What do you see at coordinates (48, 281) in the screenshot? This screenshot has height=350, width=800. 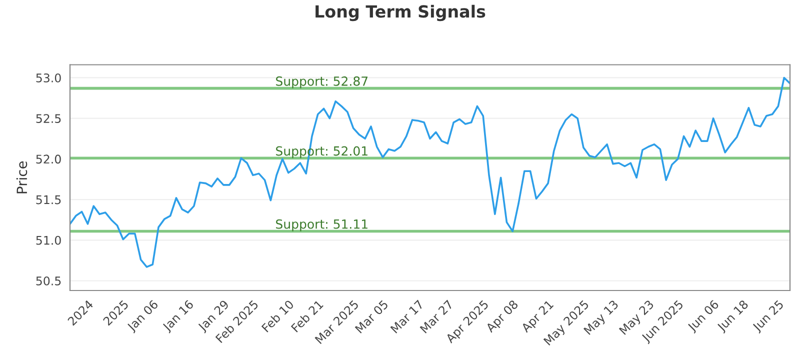 I see `text: 50.5` at bounding box center [48, 281].